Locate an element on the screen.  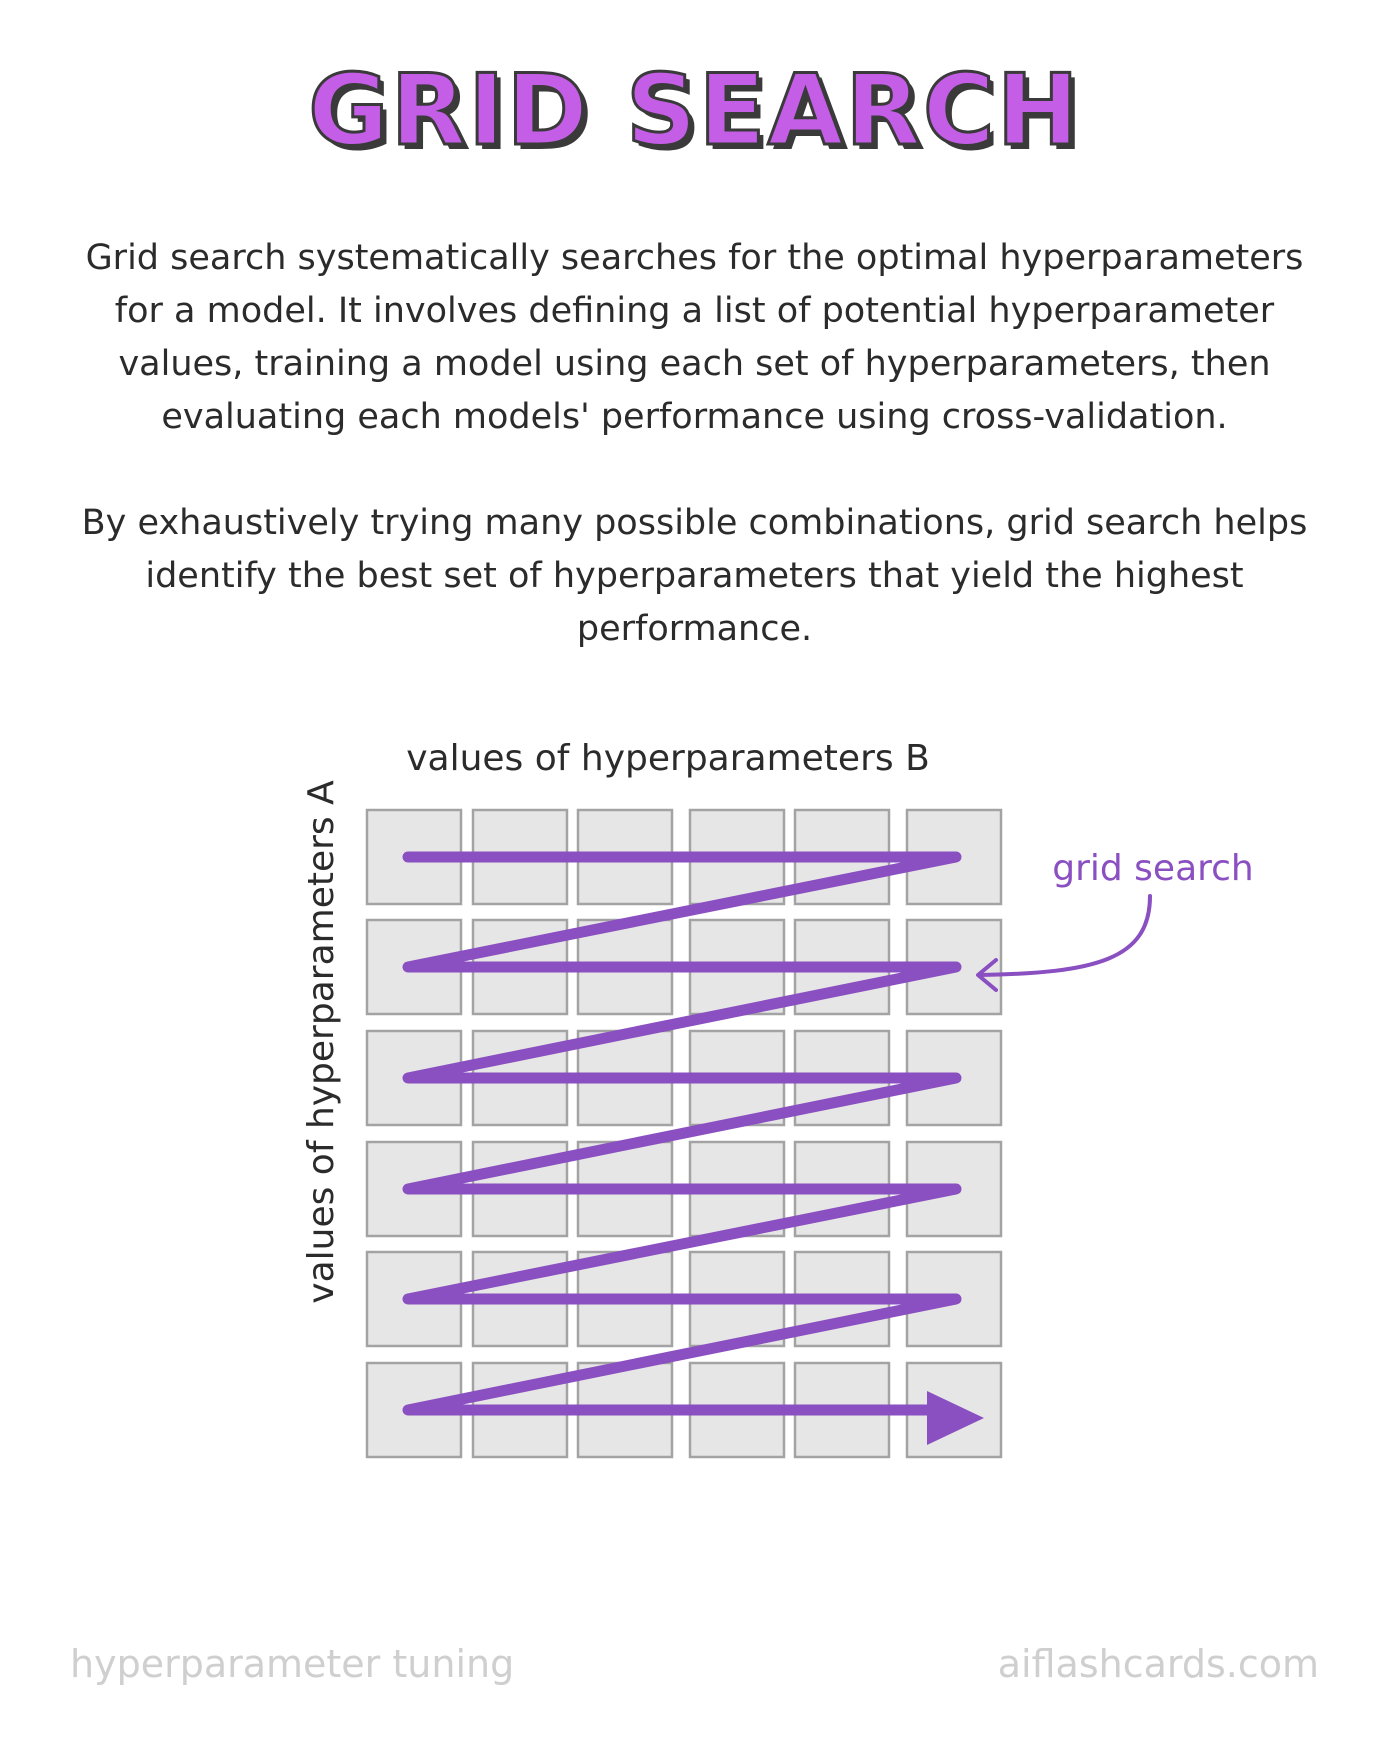
arrow-left-icon is located at coordinates (987, 975).